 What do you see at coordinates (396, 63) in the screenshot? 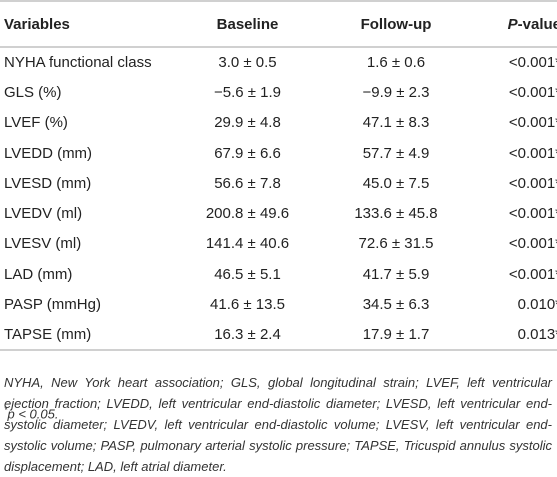
I see `cell-followup: 1.6 ± 0.6` at bounding box center [396, 63].